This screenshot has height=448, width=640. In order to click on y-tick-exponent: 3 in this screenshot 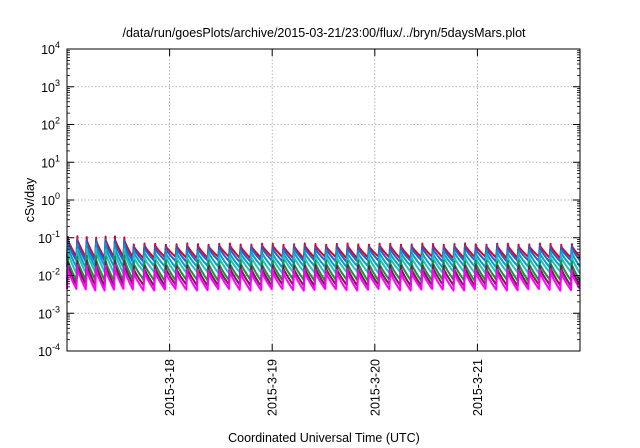, I will do `click(57, 83)`.